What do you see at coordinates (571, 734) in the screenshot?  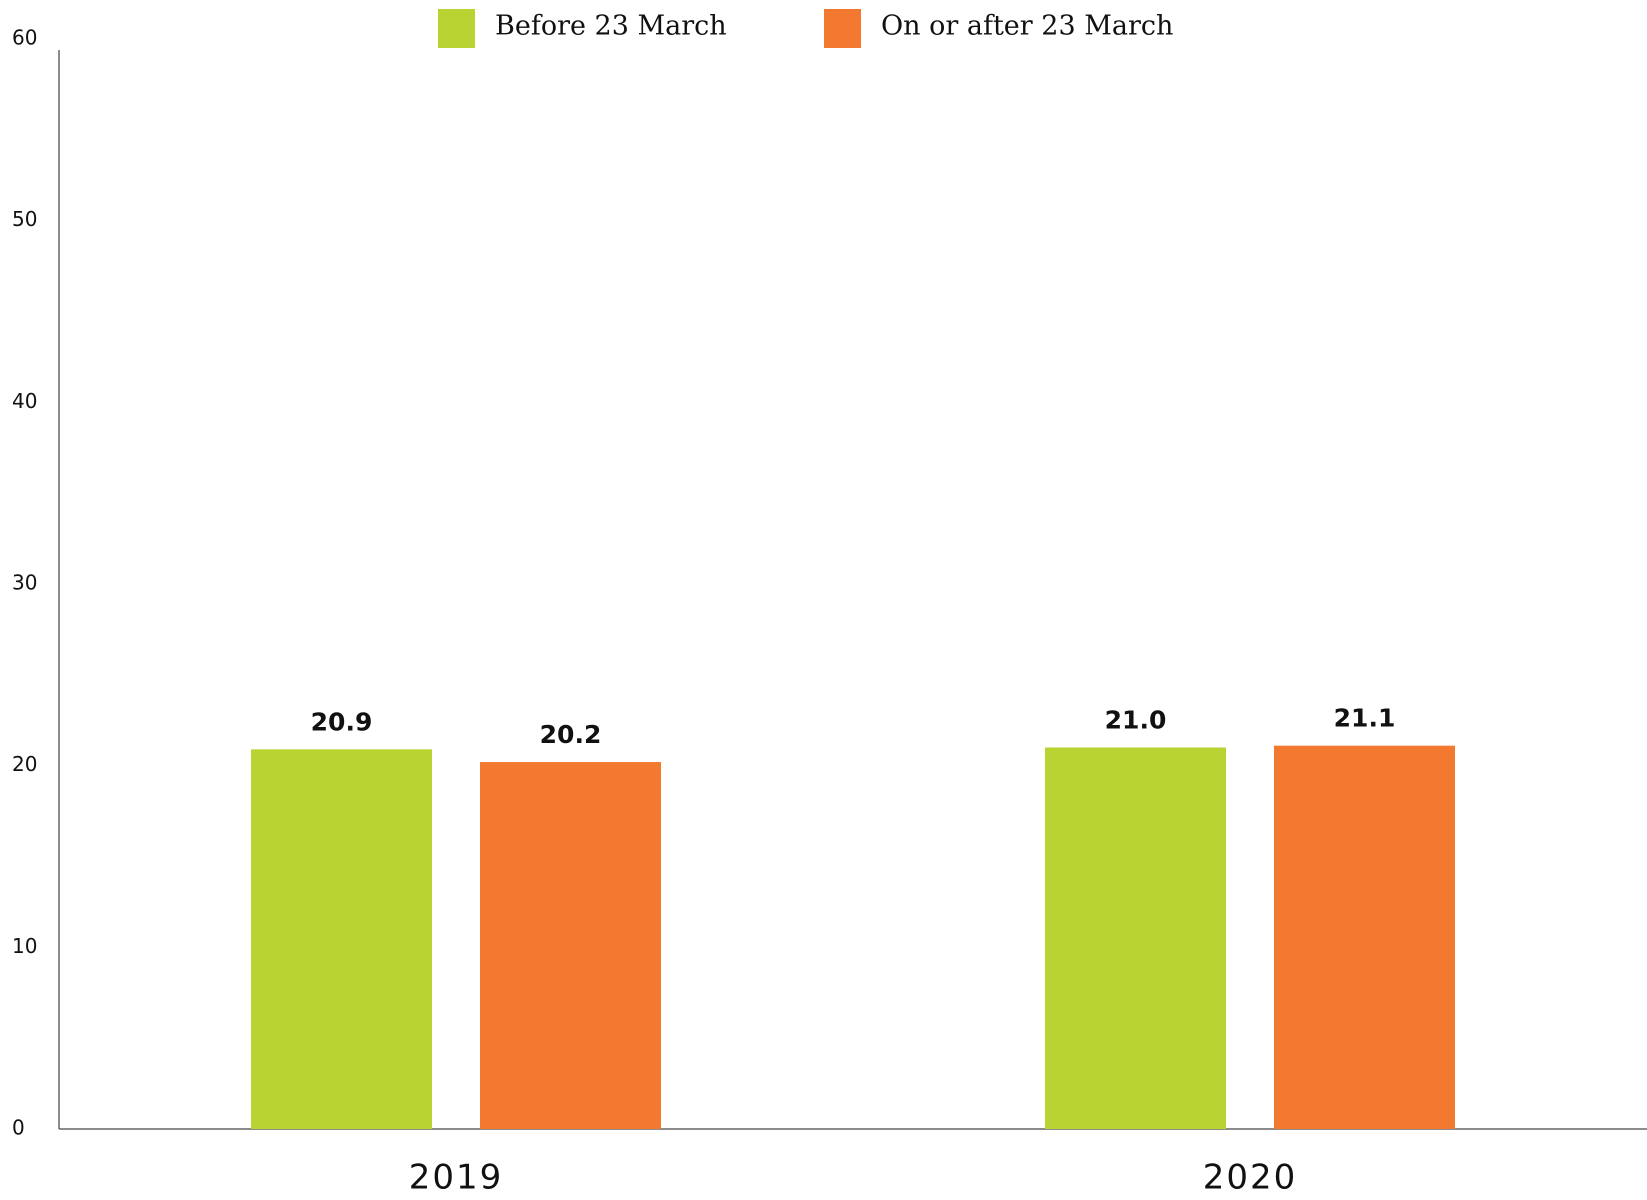 I see `value-label: 20.2` at bounding box center [571, 734].